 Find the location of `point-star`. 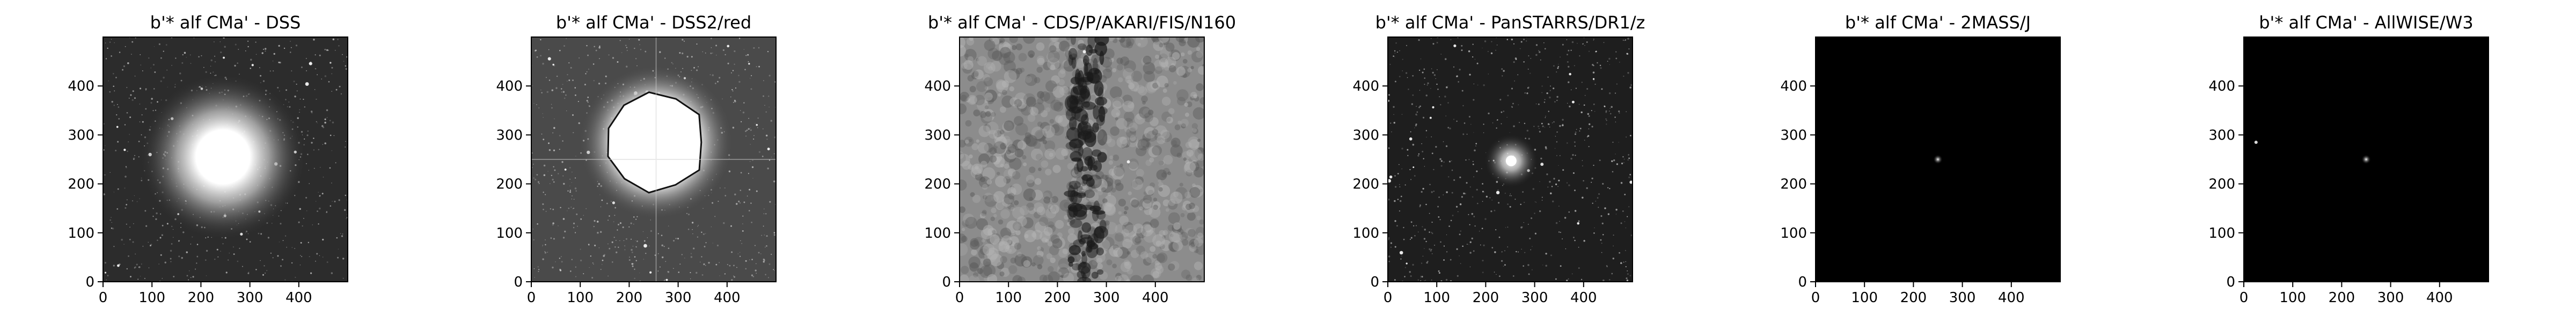

point-star is located at coordinates (1938, 159).